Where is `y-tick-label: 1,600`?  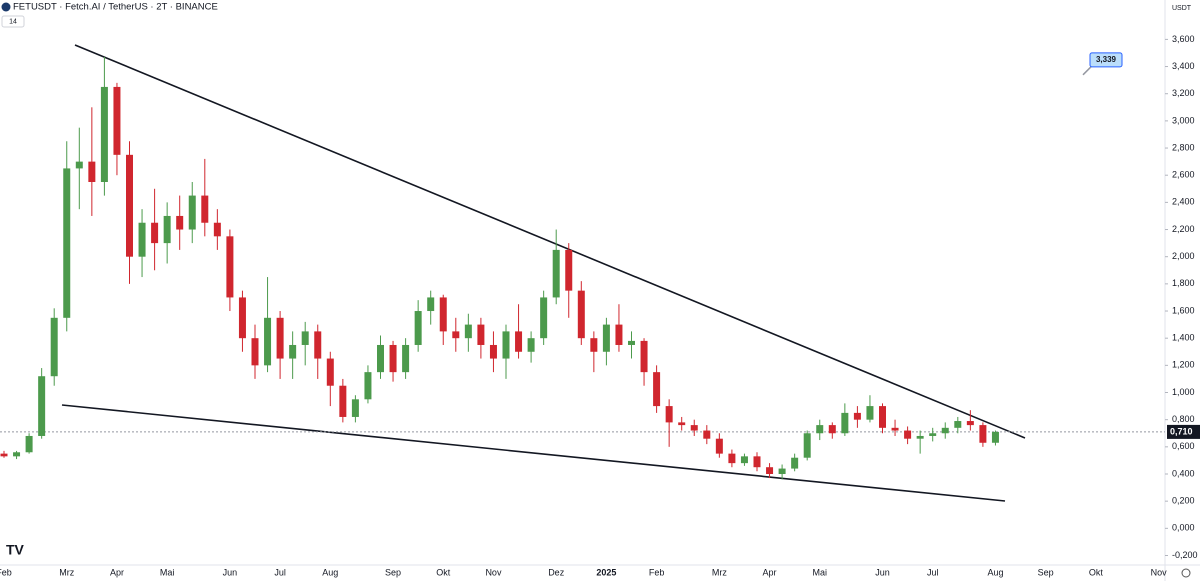 y-tick-label: 1,600 is located at coordinates (1183, 310).